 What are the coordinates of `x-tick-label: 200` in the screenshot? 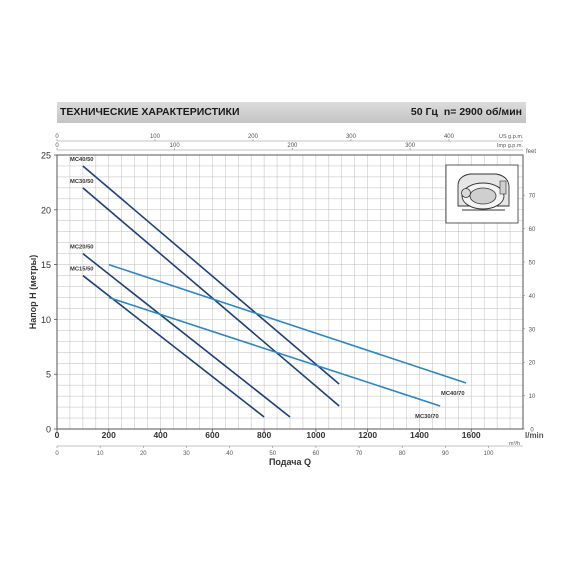 It's located at (109, 435).